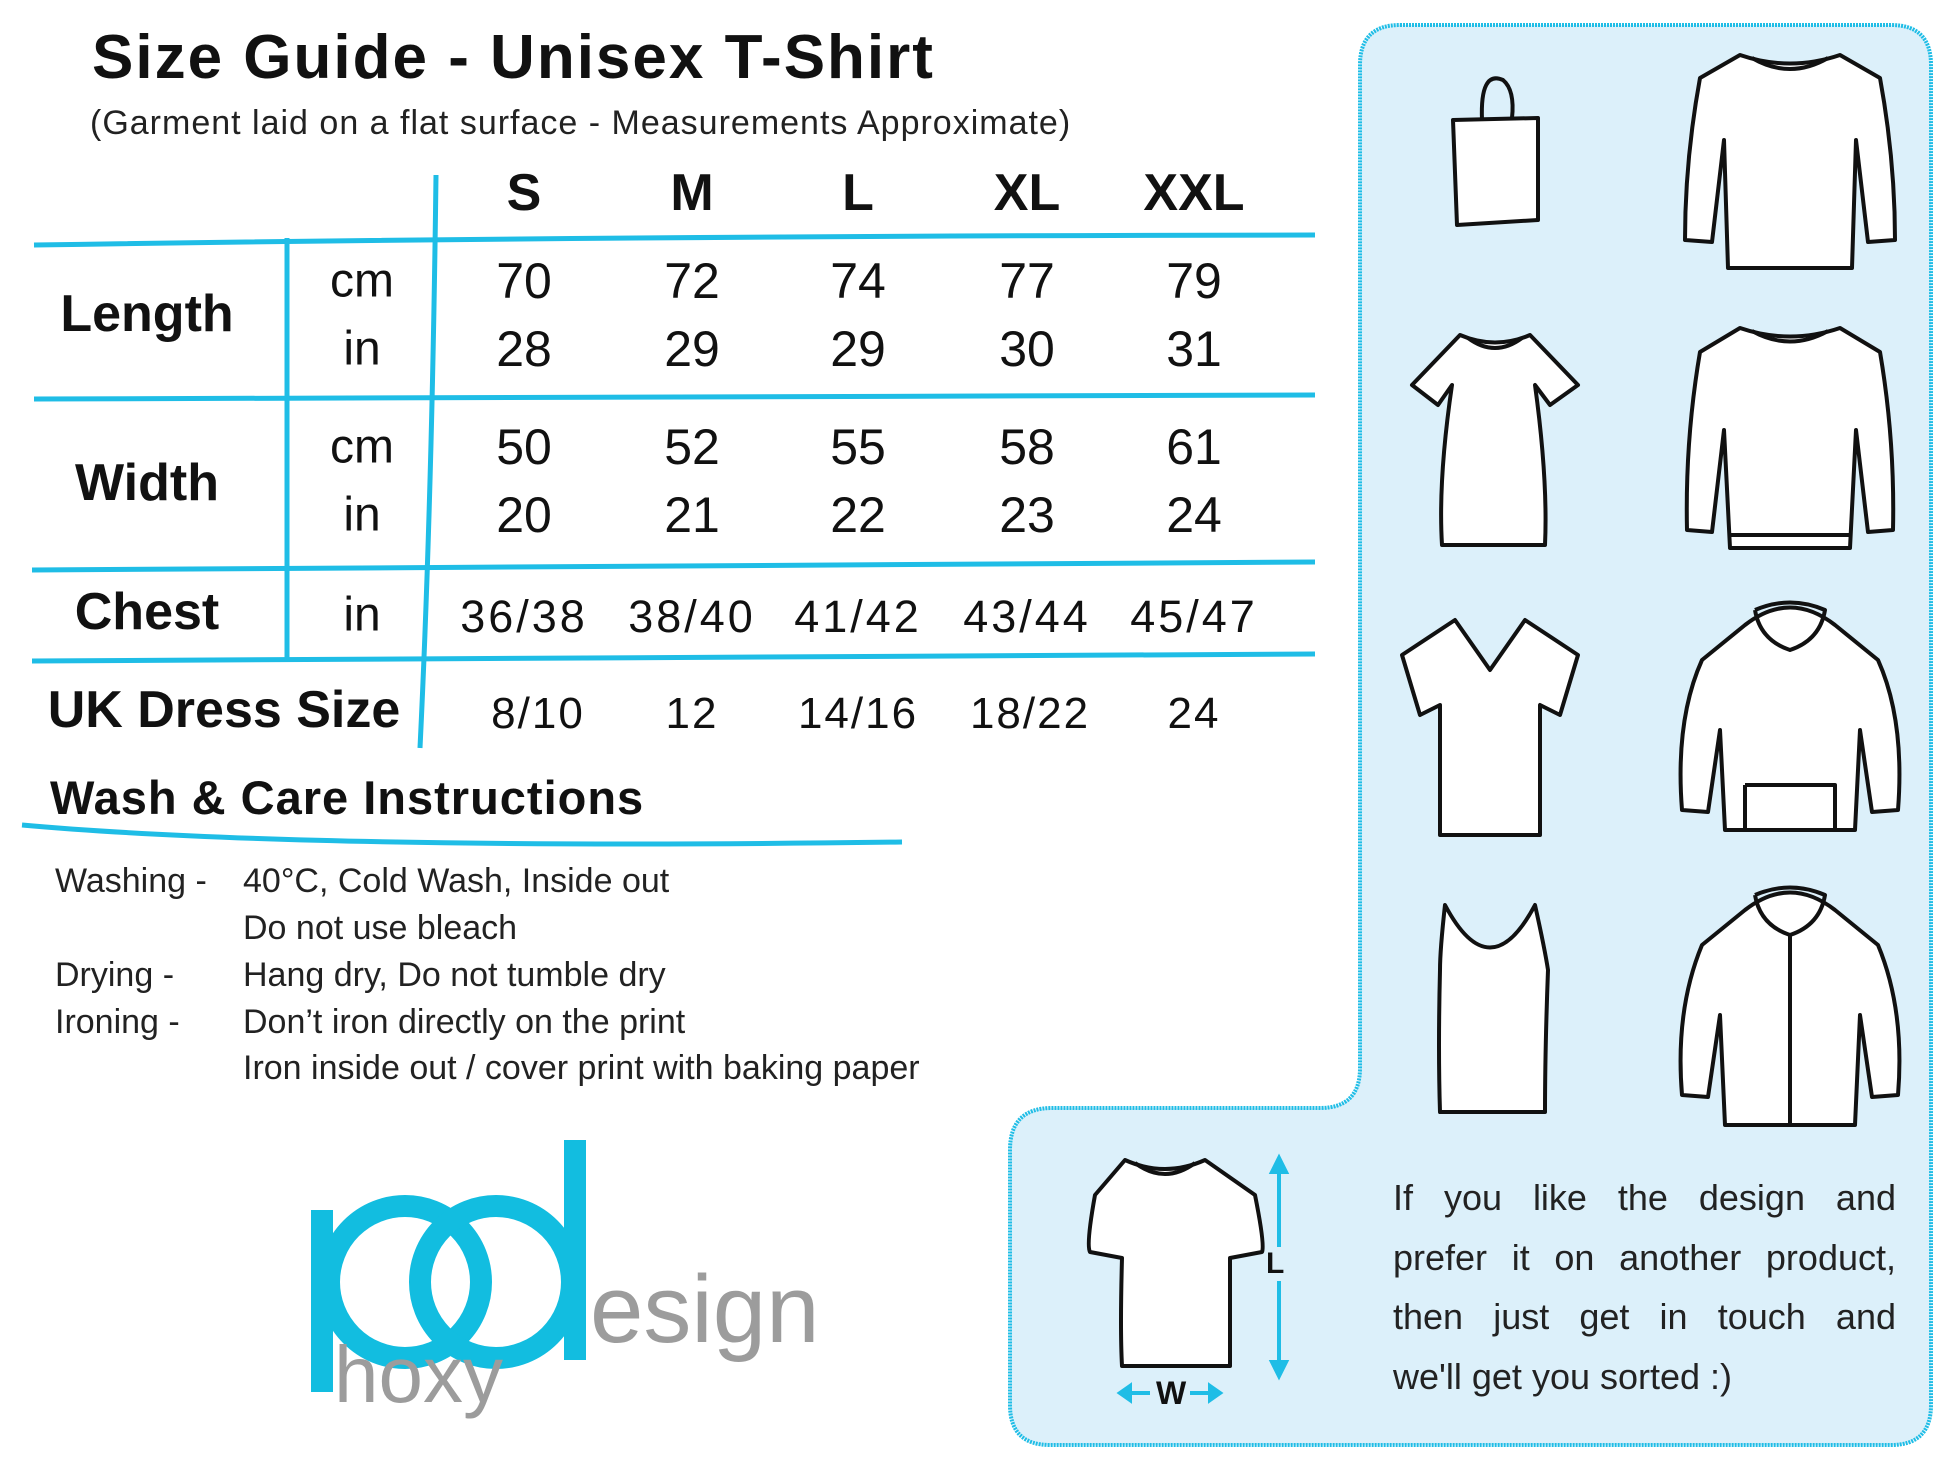 This screenshot has width=1946, height=1460. I want to click on table-cell: 52, so click(692, 447).